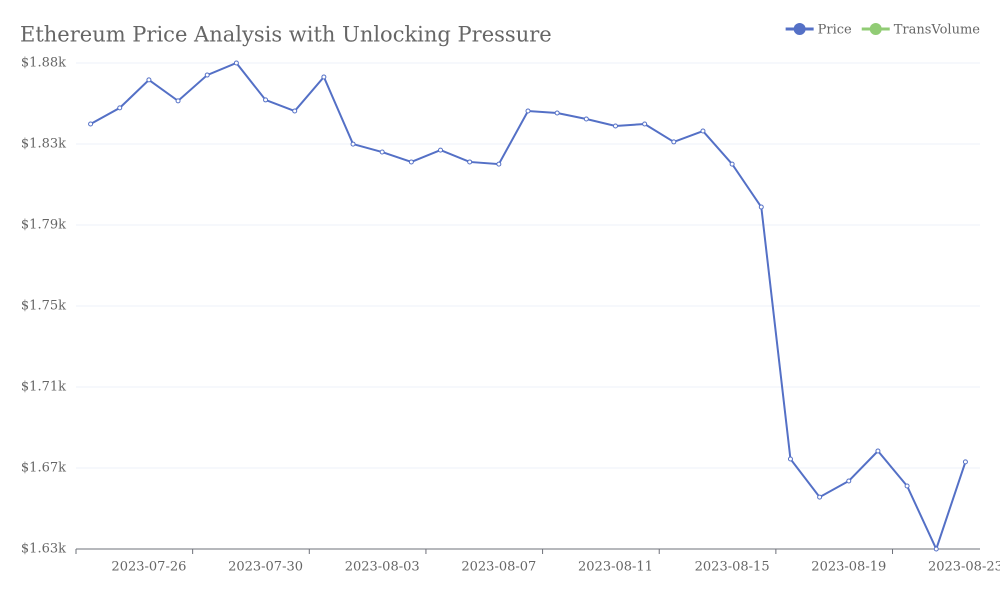 This screenshot has height=600, width=1000. What do you see at coordinates (43, 224) in the screenshot?
I see `y-tick-label: $1.79k` at bounding box center [43, 224].